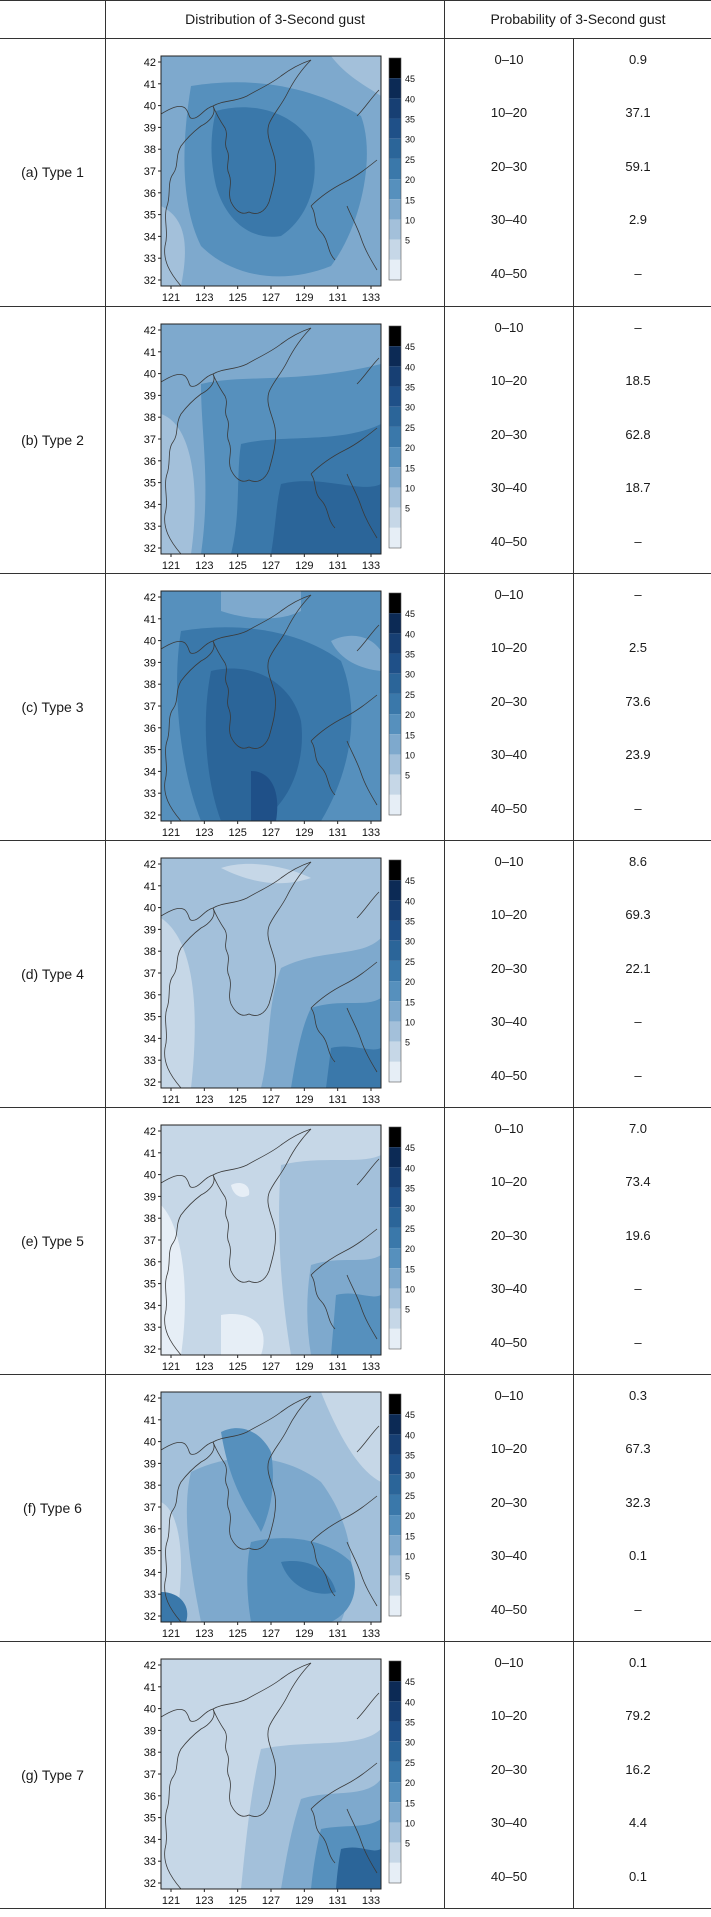 This screenshot has width=711, height=1917. What do you see at coordinates (444, 954) in the screenshot?
I see `grid-line-col2` at bounding box center [444, 954].